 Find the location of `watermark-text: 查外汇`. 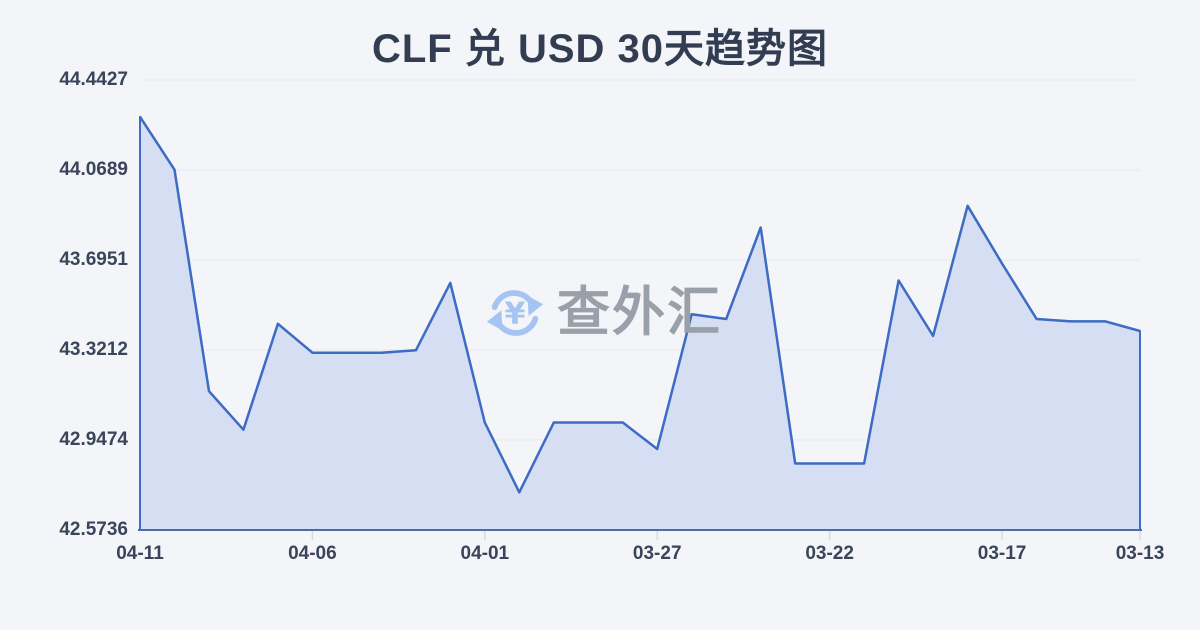

watermark-text: 查外汇 is located at coordinates (639, 312).